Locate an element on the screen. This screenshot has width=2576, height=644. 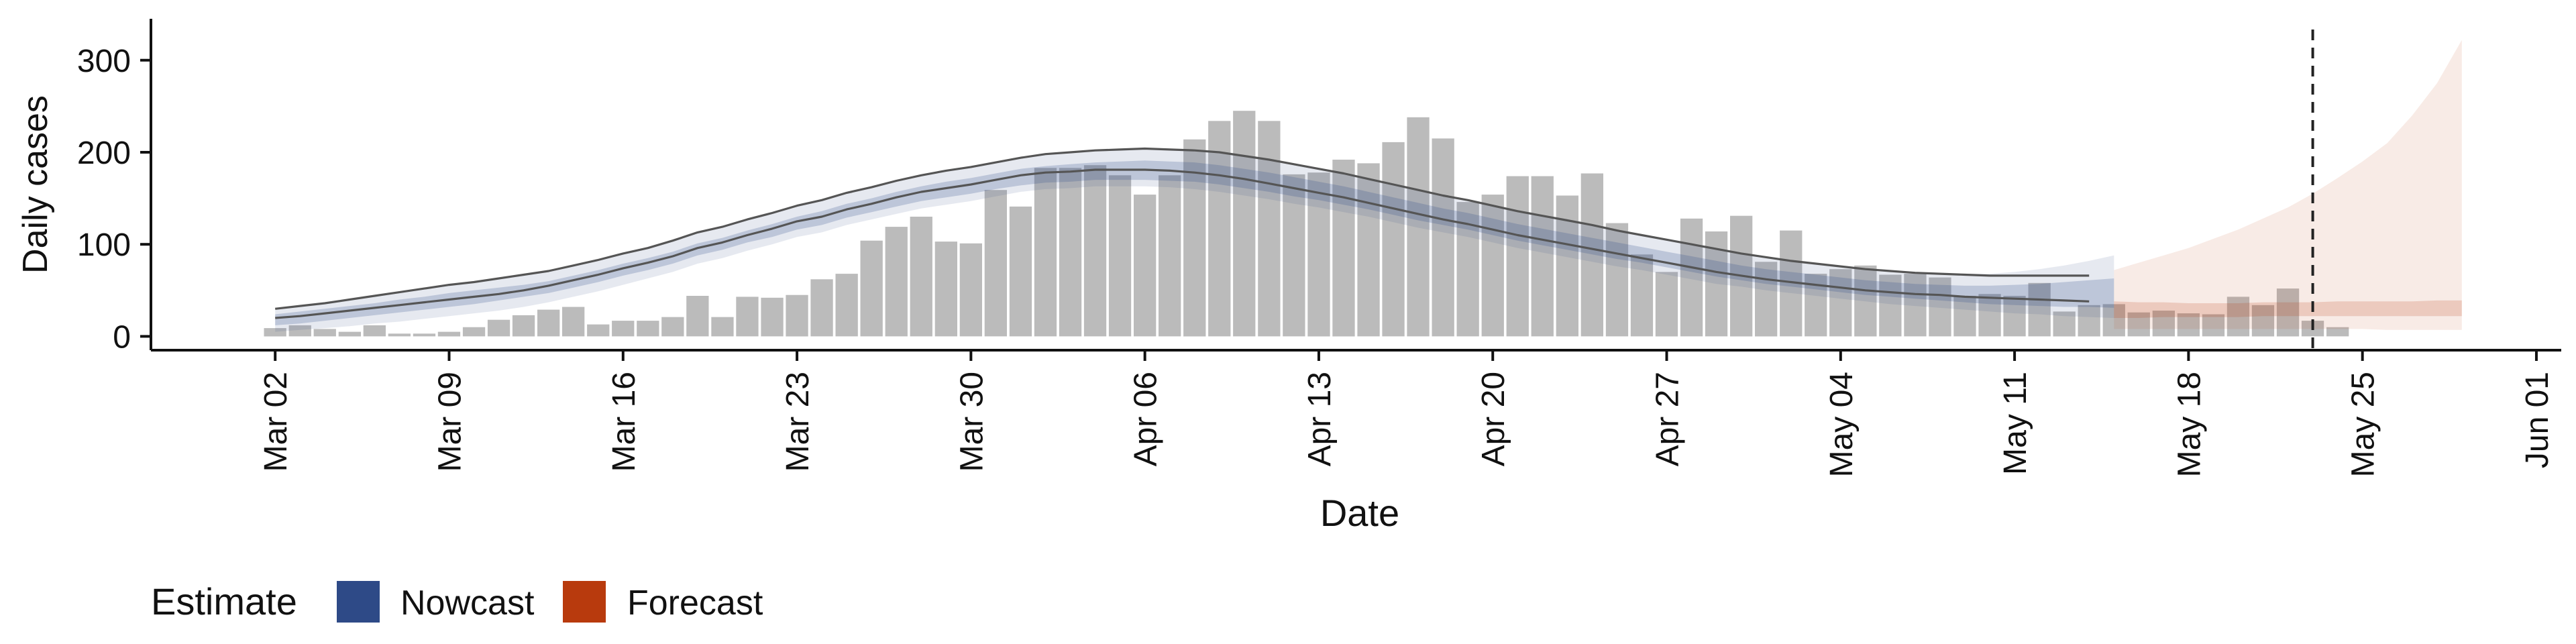
legend-title: Estimate is located at coordinates (224, 601).